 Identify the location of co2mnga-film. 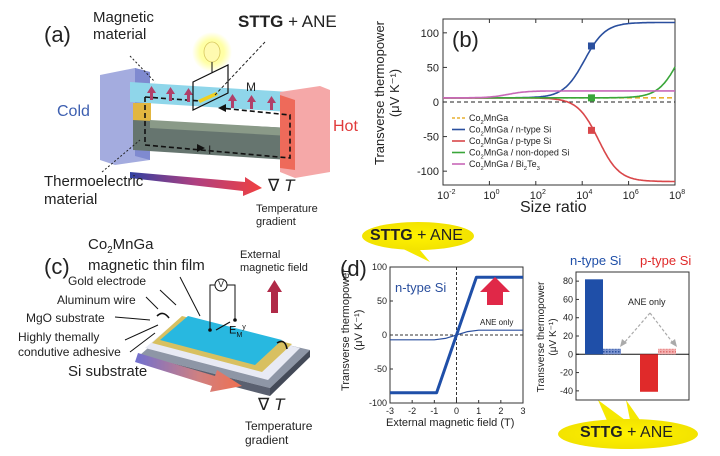
(221, 340).